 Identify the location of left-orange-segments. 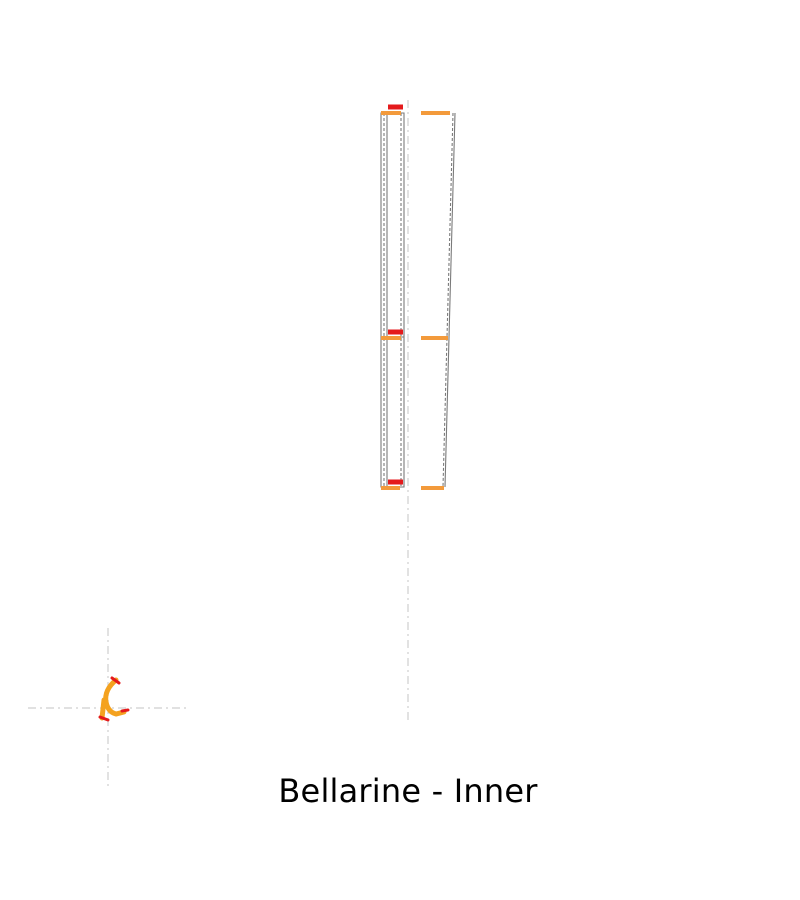
(391, 300).